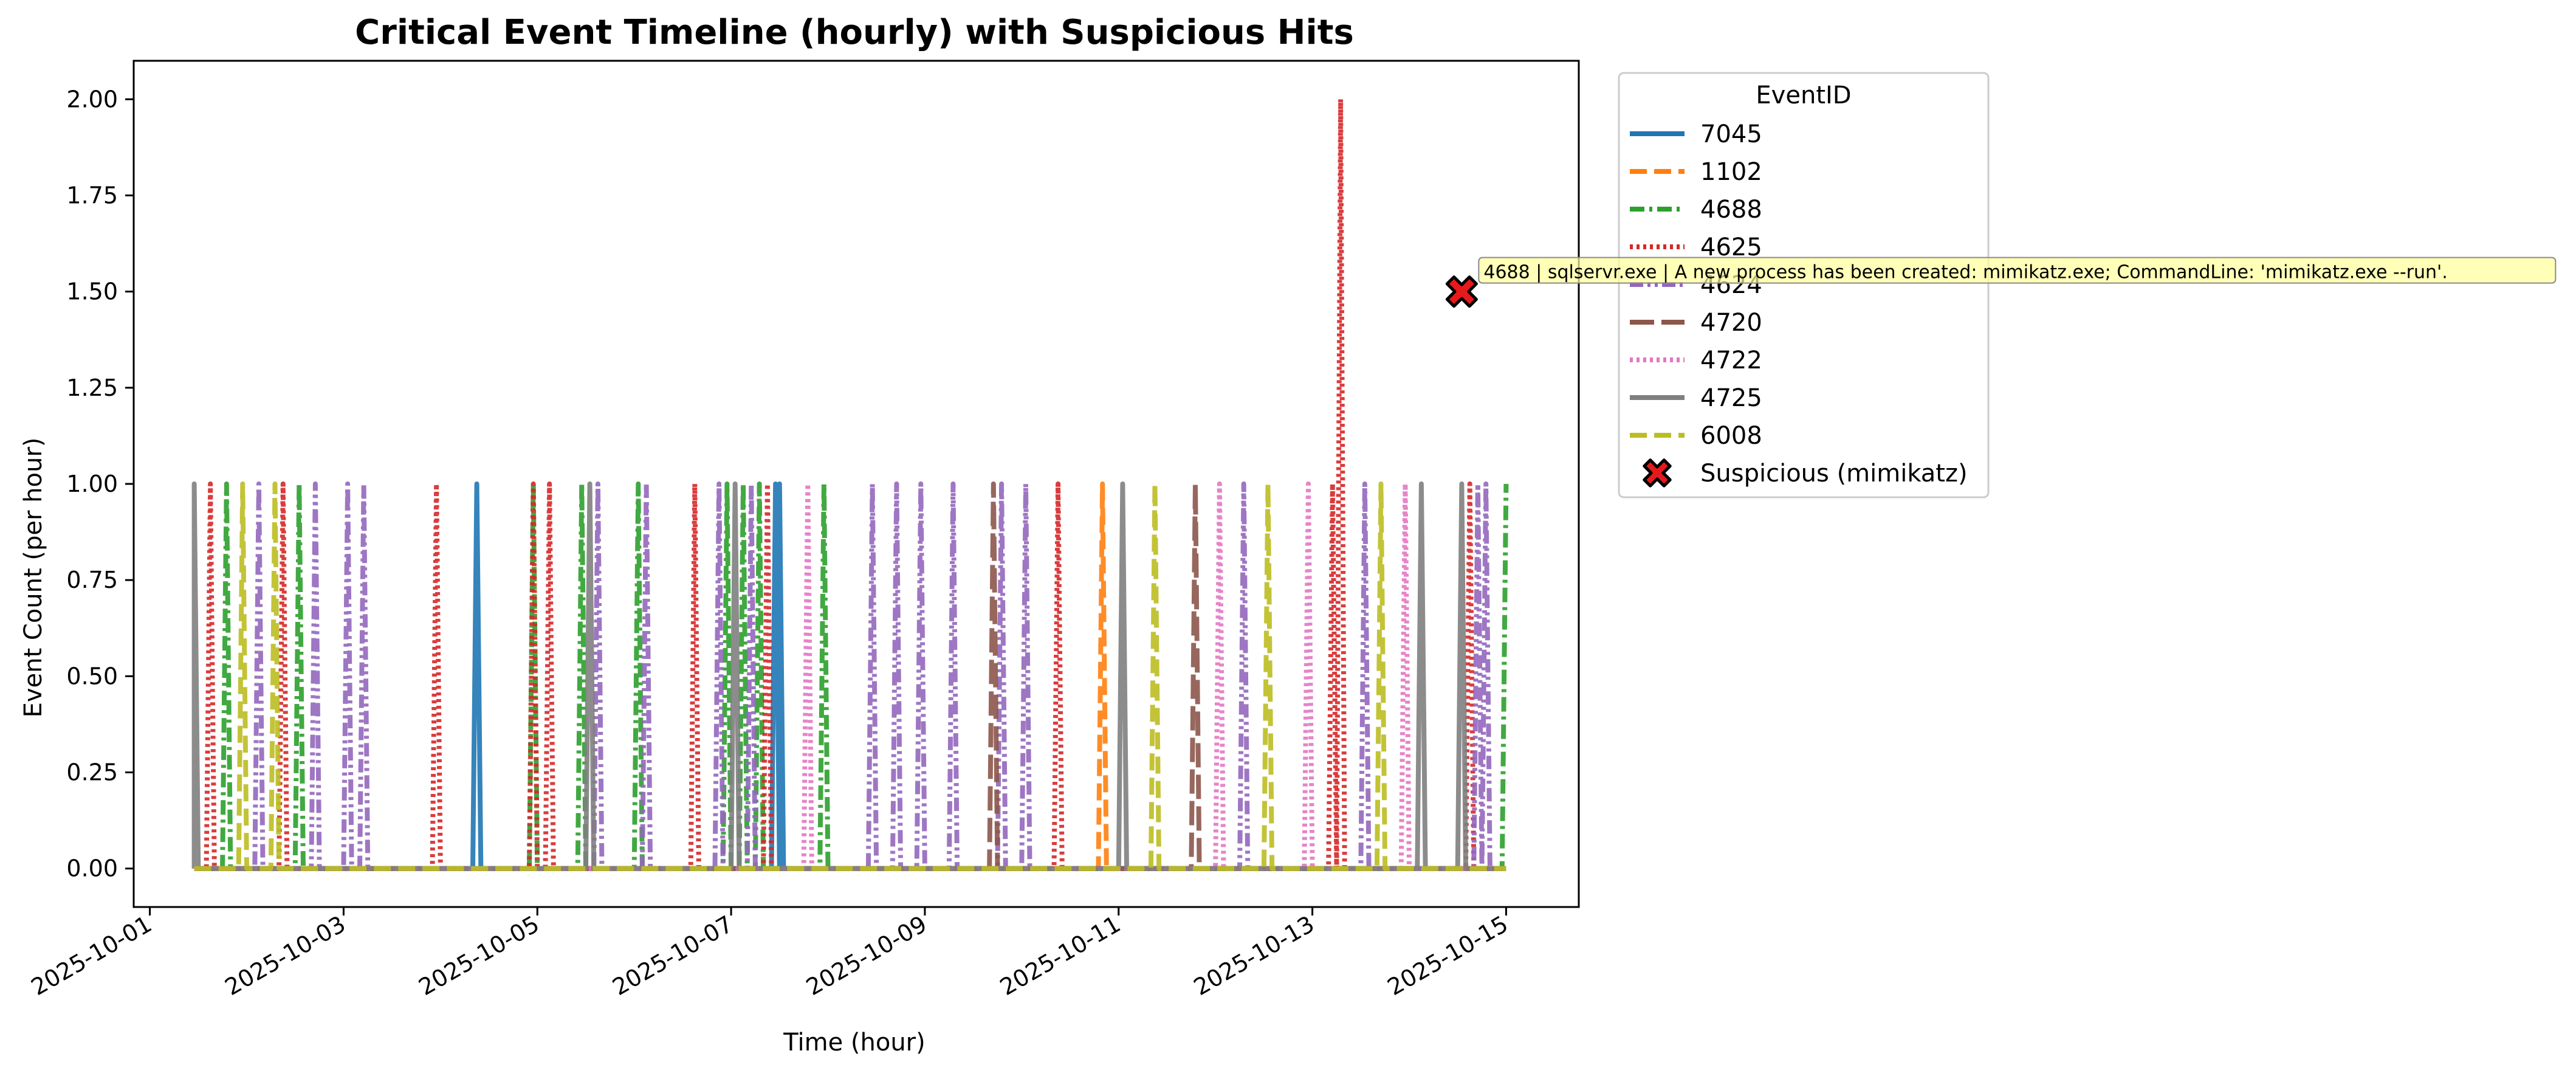  I want to click on y-tick-label: 0.50, so click(92, 676).